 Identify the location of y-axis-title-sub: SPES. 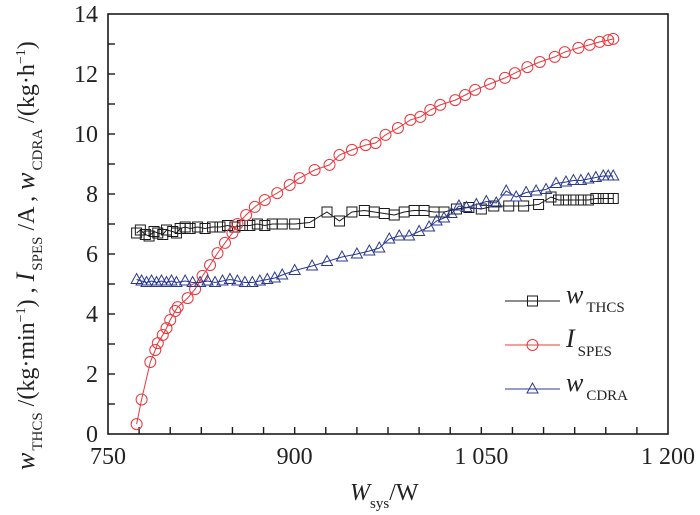
(38, 254).